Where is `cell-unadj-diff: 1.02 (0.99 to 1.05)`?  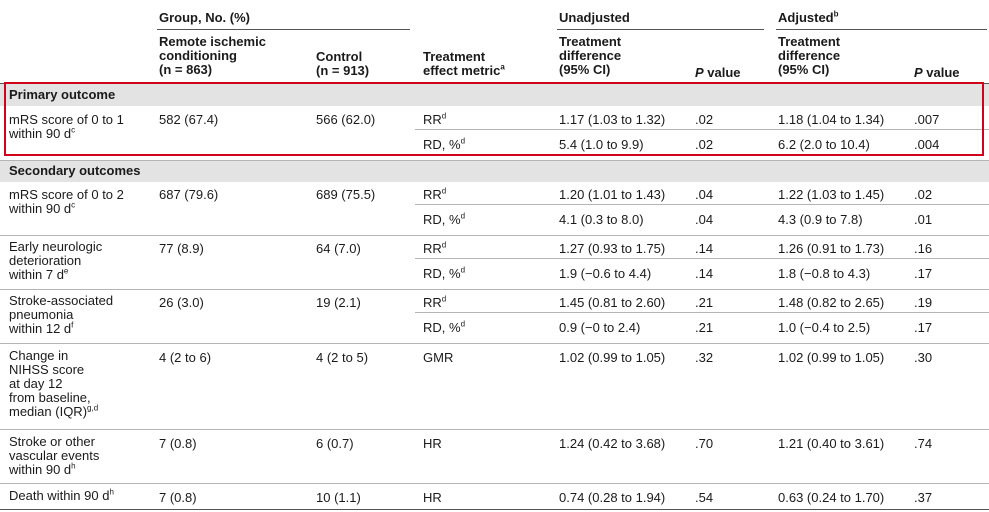 cell-unadj-diff: 1.02 (0.99 to 1.05) is located at coordinates (612, 357).